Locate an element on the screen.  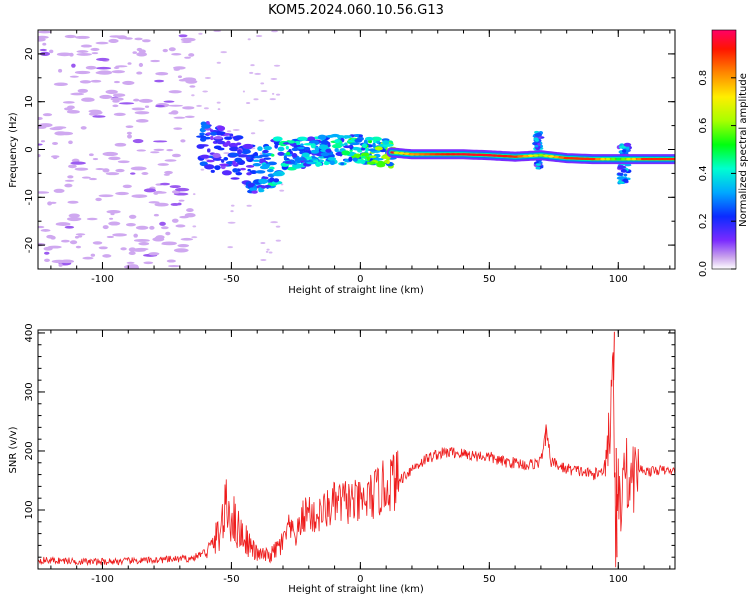
y-tick-label: 200 is located at coordinates (29, 450).